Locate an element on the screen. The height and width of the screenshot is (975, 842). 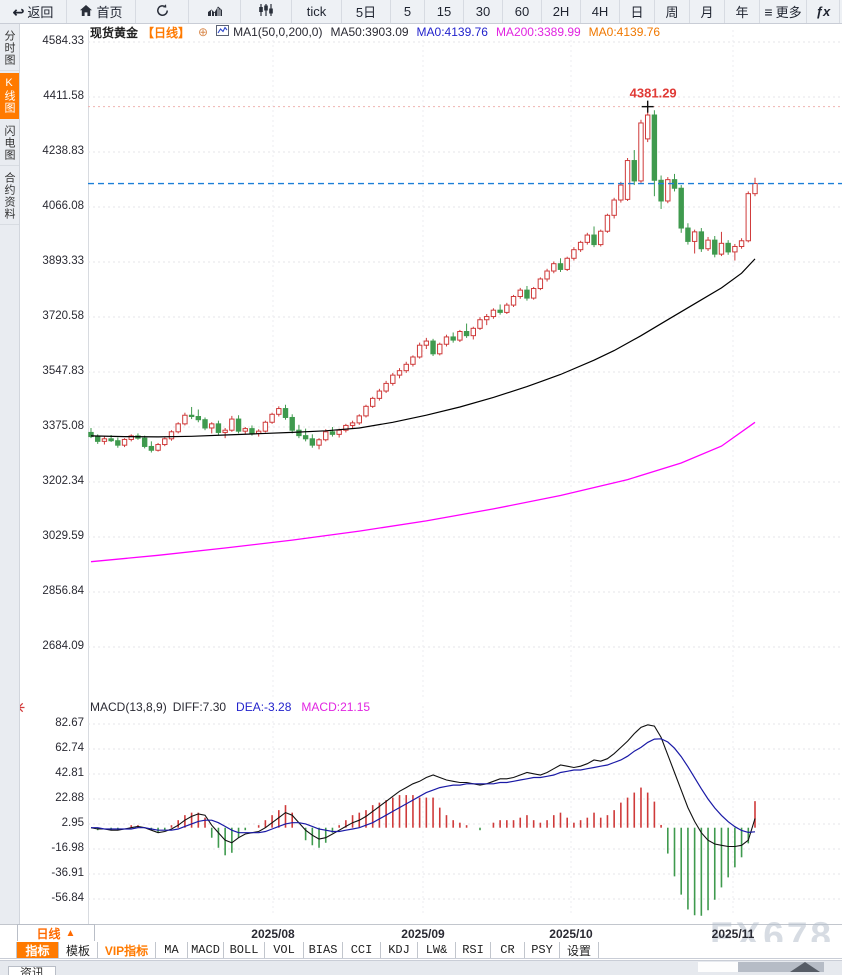
tab-bias: BIAS is located at coordinates (323, 950).